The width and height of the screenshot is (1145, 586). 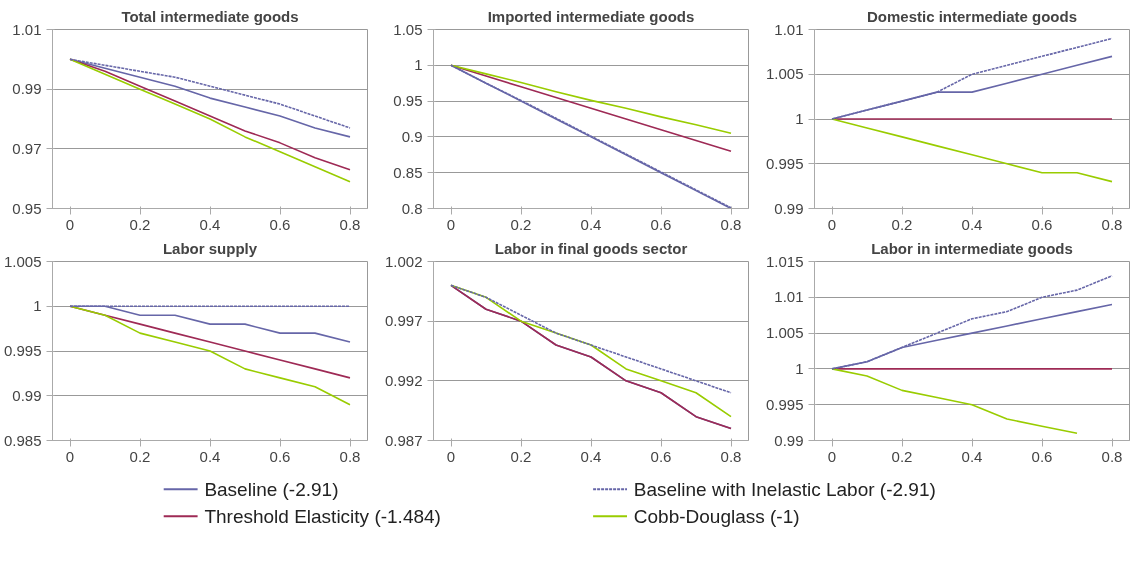 I want to click on y-tick-label: 0.992, so click(x=403, y=380).